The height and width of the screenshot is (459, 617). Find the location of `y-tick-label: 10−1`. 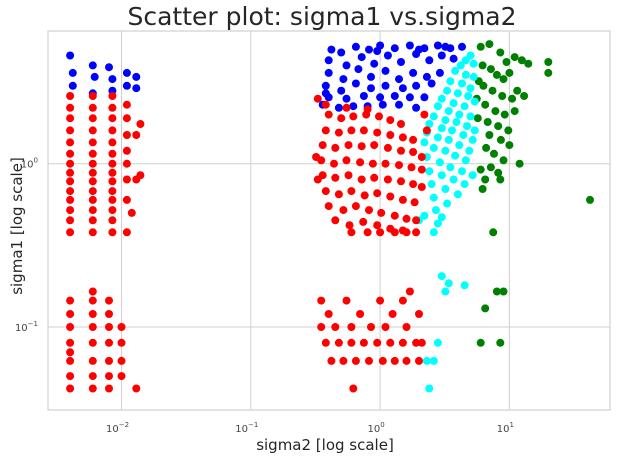

y-tick-label: 10−1 is located at coordinates (26, 327).